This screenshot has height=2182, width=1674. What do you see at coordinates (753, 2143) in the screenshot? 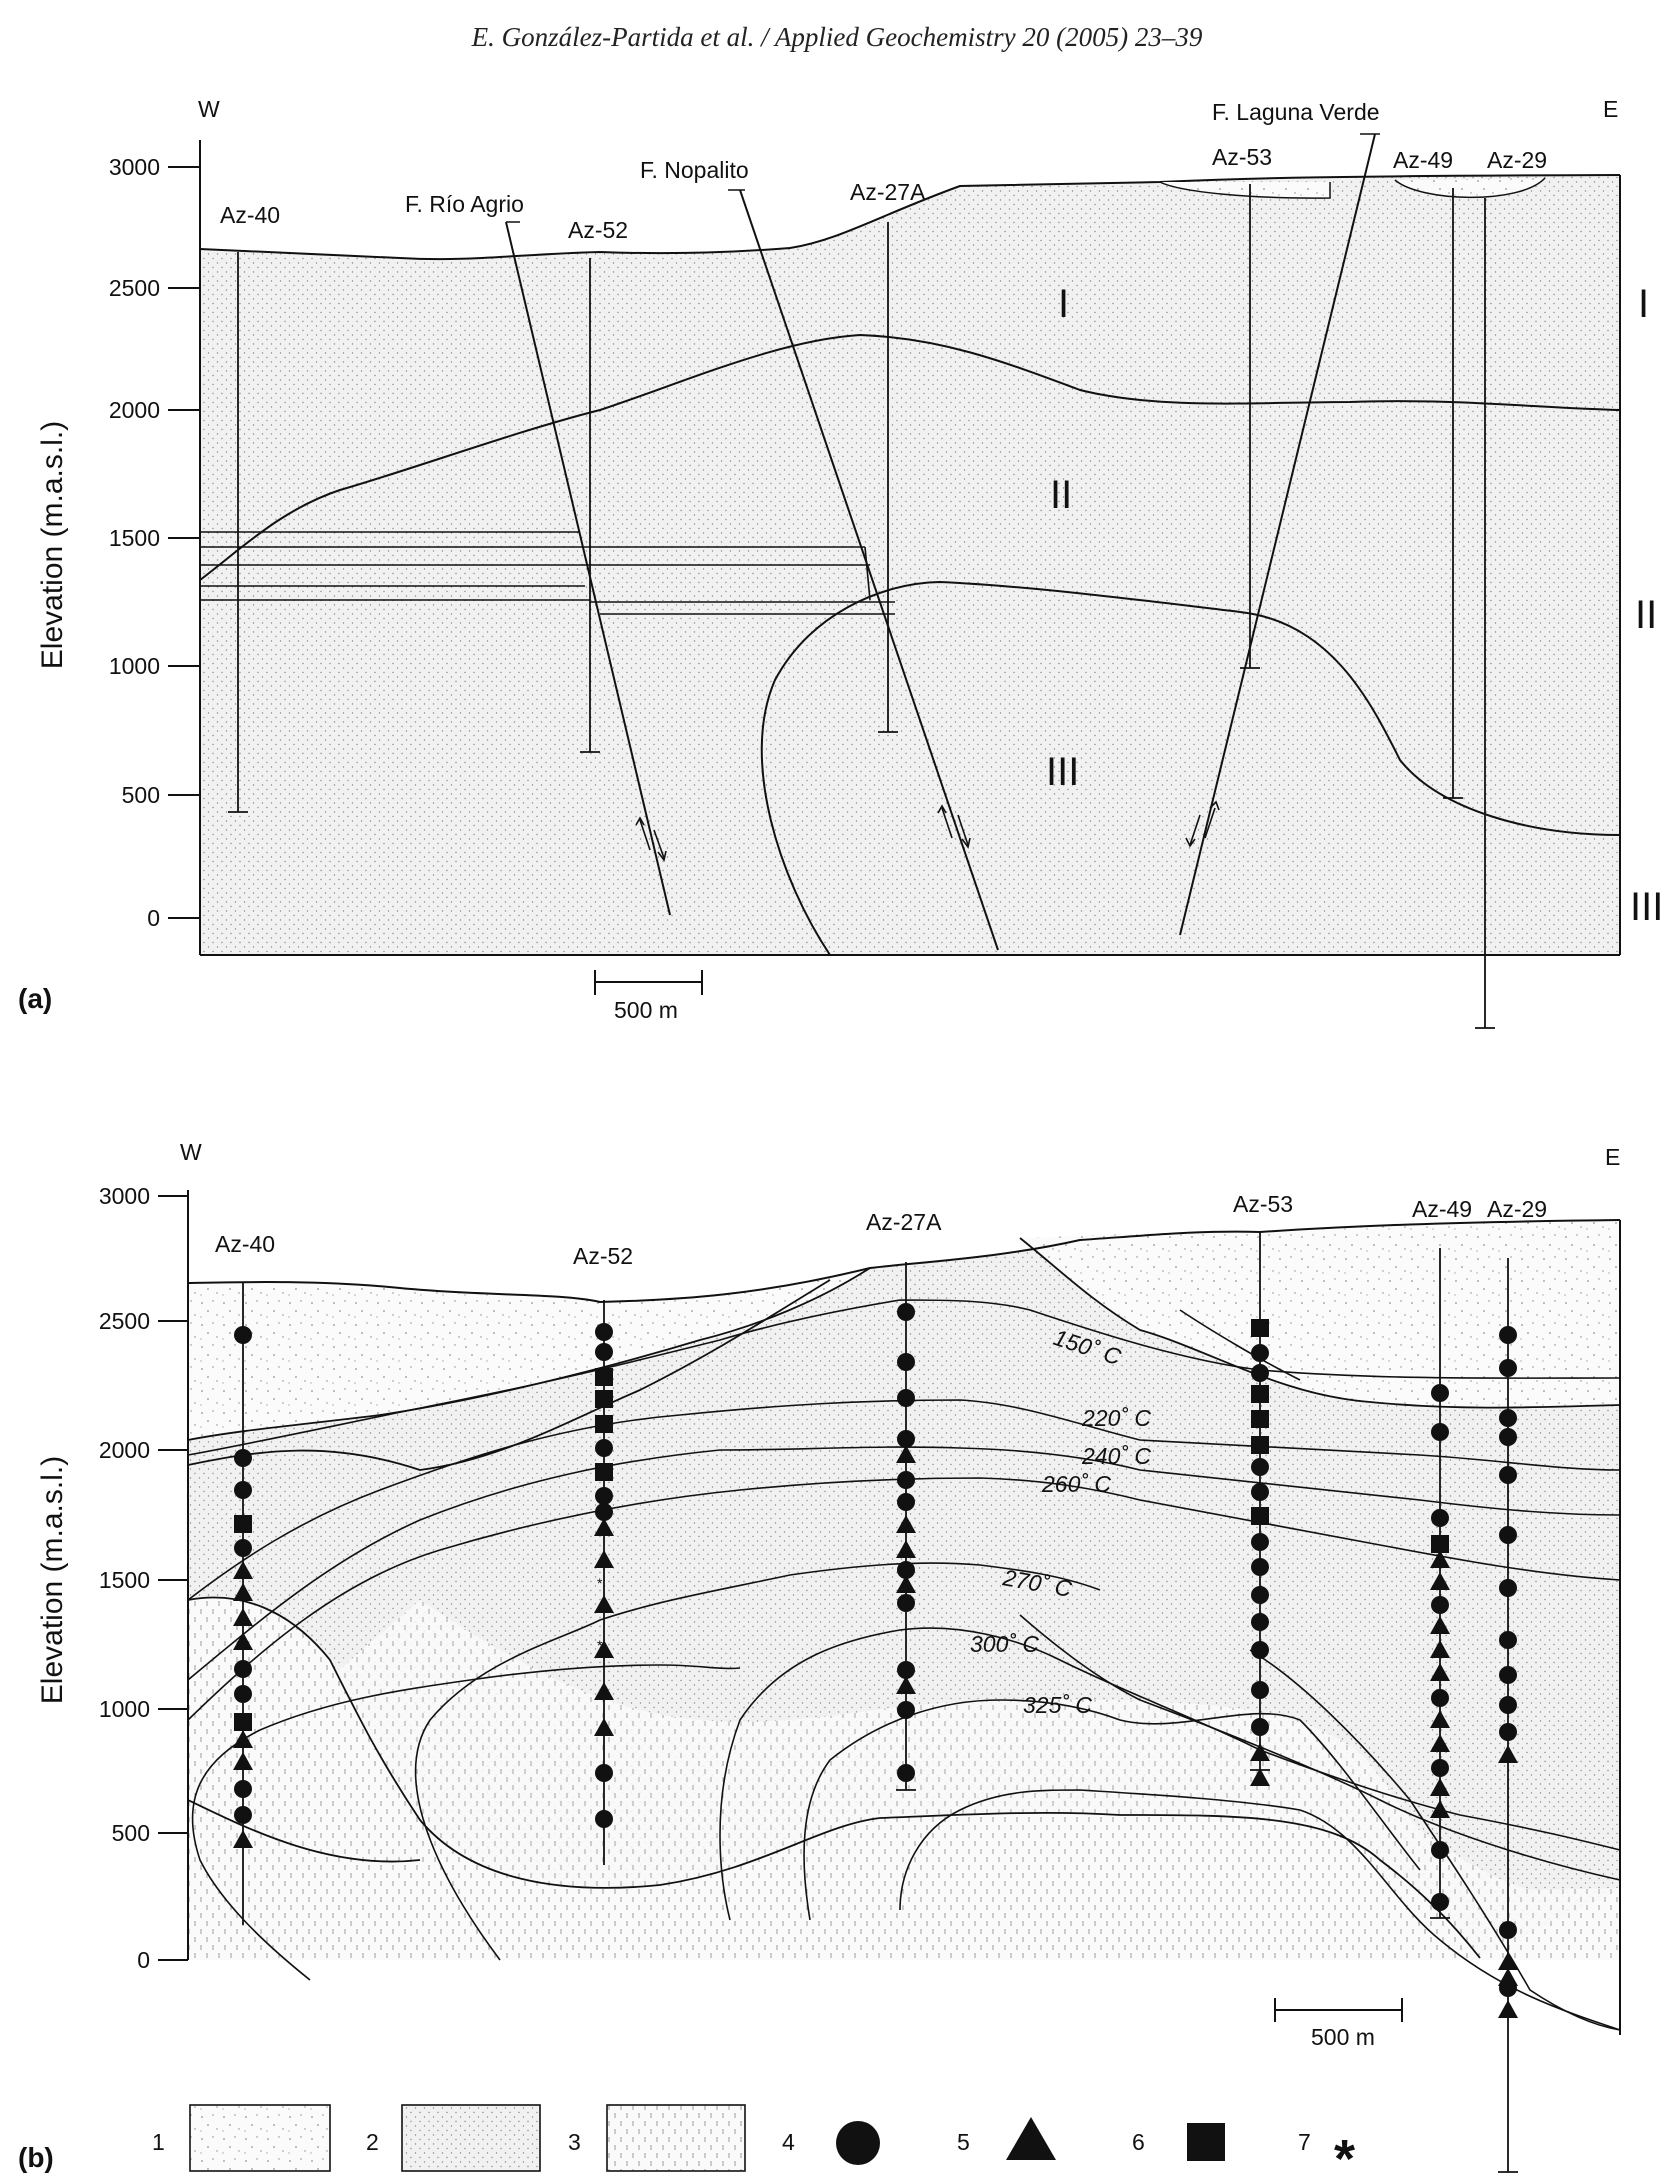
I see `legend: 1 2 3 4 5 6 7 *` at bounding box center [753, 2143].